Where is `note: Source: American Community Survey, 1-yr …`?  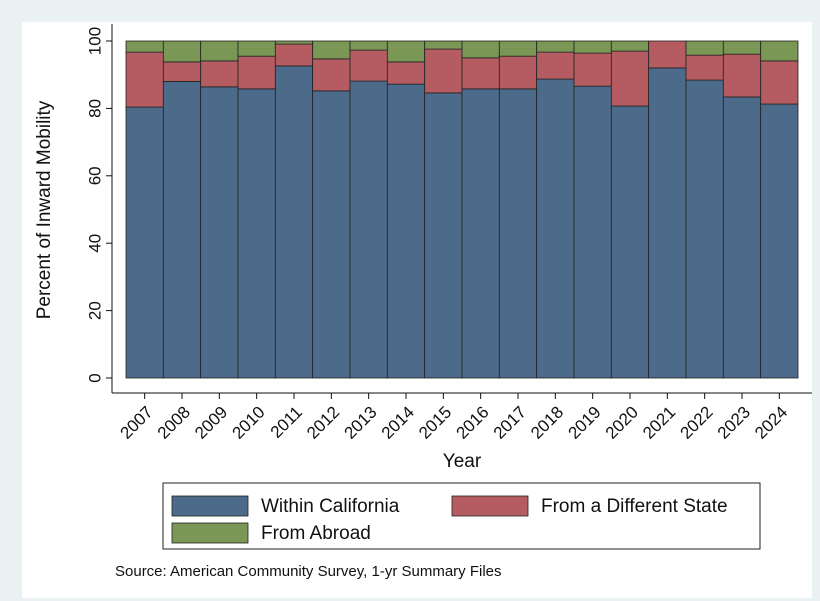 note: Source: American Community Survey, 1-yr … is located at coordinates (308, 571).